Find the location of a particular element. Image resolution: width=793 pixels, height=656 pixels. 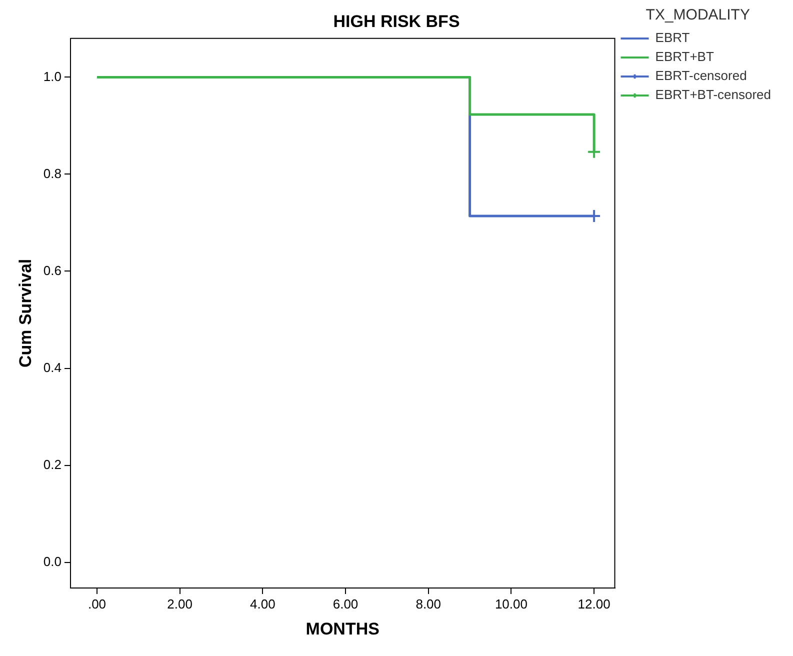

x-tick-label: 2.00 is located at coordinates (179, 604).